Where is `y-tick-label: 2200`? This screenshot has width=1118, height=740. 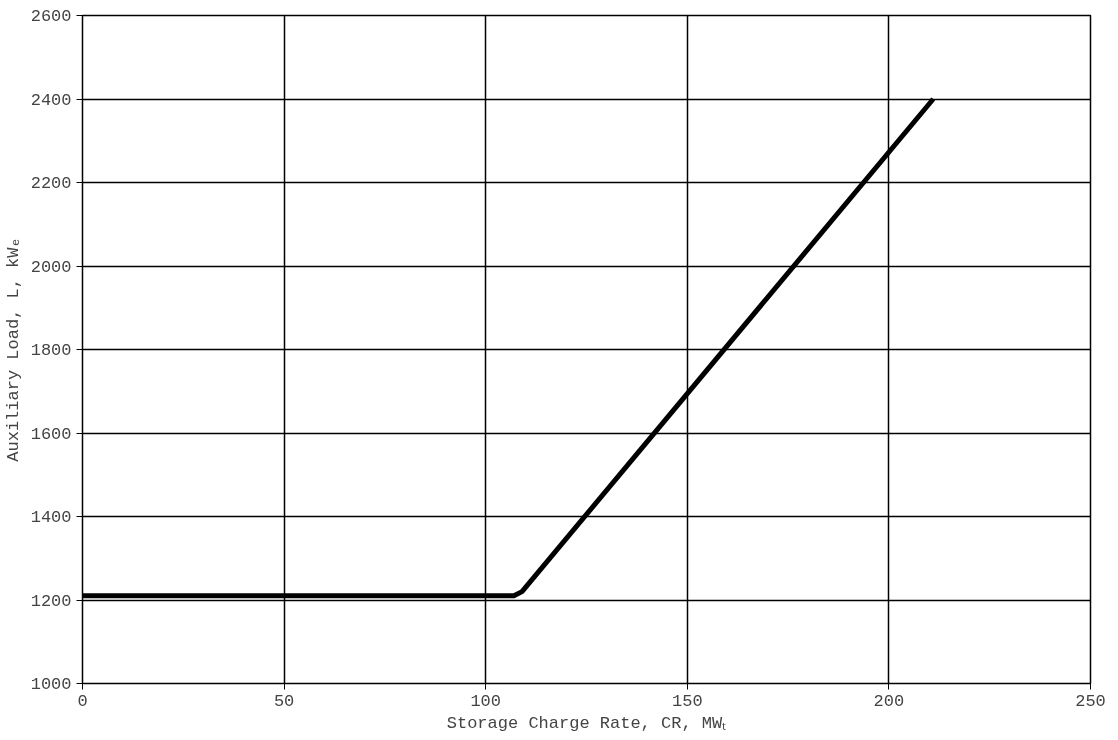 y-tick-label: 2200 is located at coordinates (51, 183).